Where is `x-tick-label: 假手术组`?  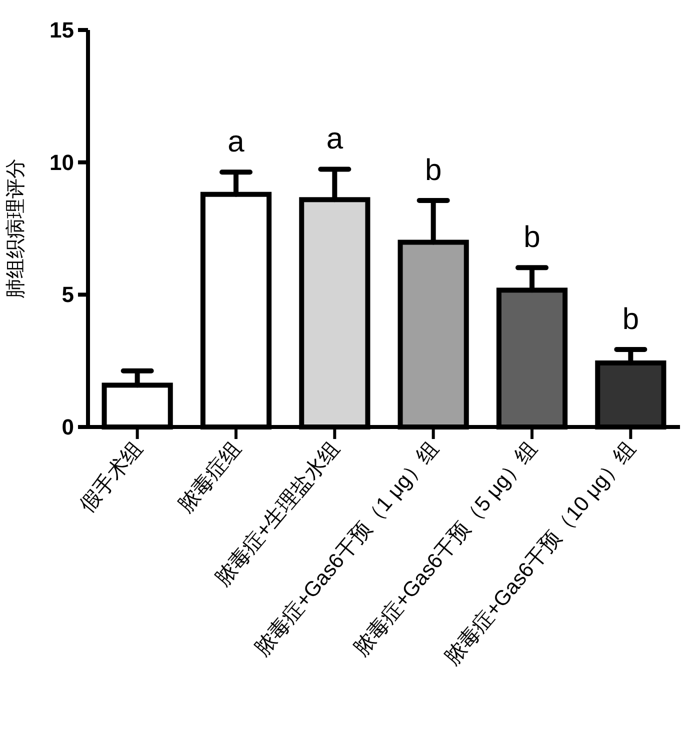
x-tick-label: 假手术组 is located at coordinates (112, 477).